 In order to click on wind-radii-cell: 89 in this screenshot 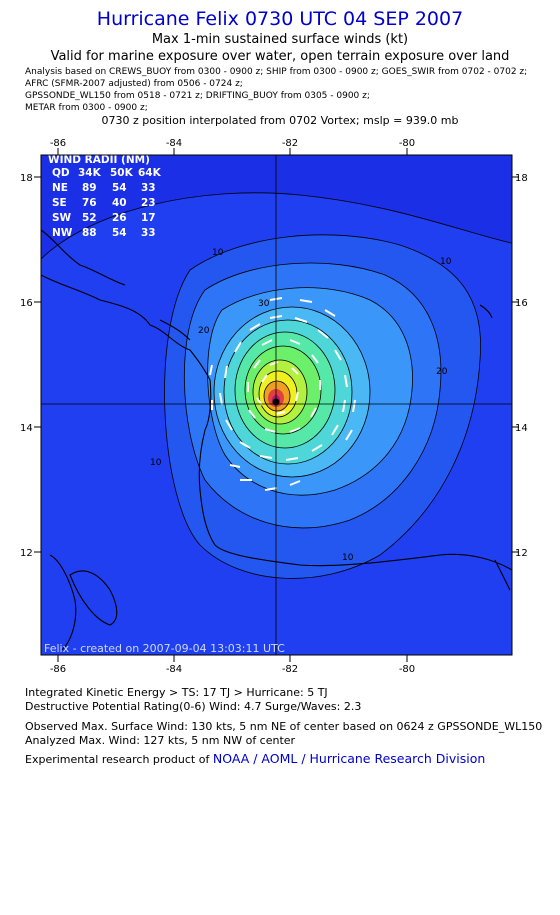, I will do `click(89, 188)`.